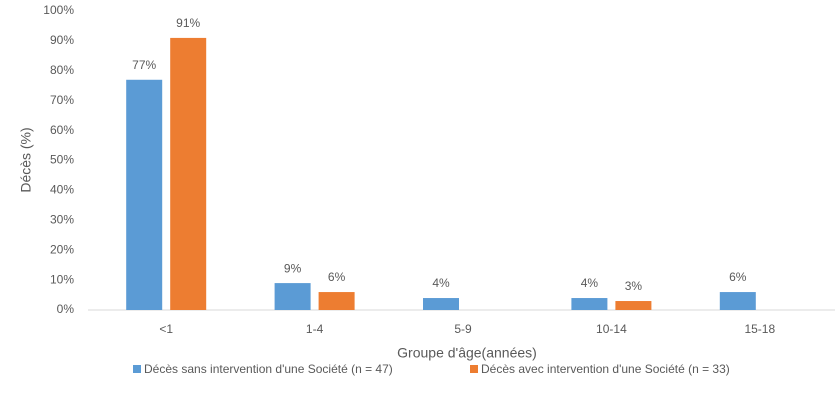 The width and height of the screenshot is (838, 413). Describe the element at coordinates (62, 130) in the screenshot. I see `y-tick-label: 60%` at that location.